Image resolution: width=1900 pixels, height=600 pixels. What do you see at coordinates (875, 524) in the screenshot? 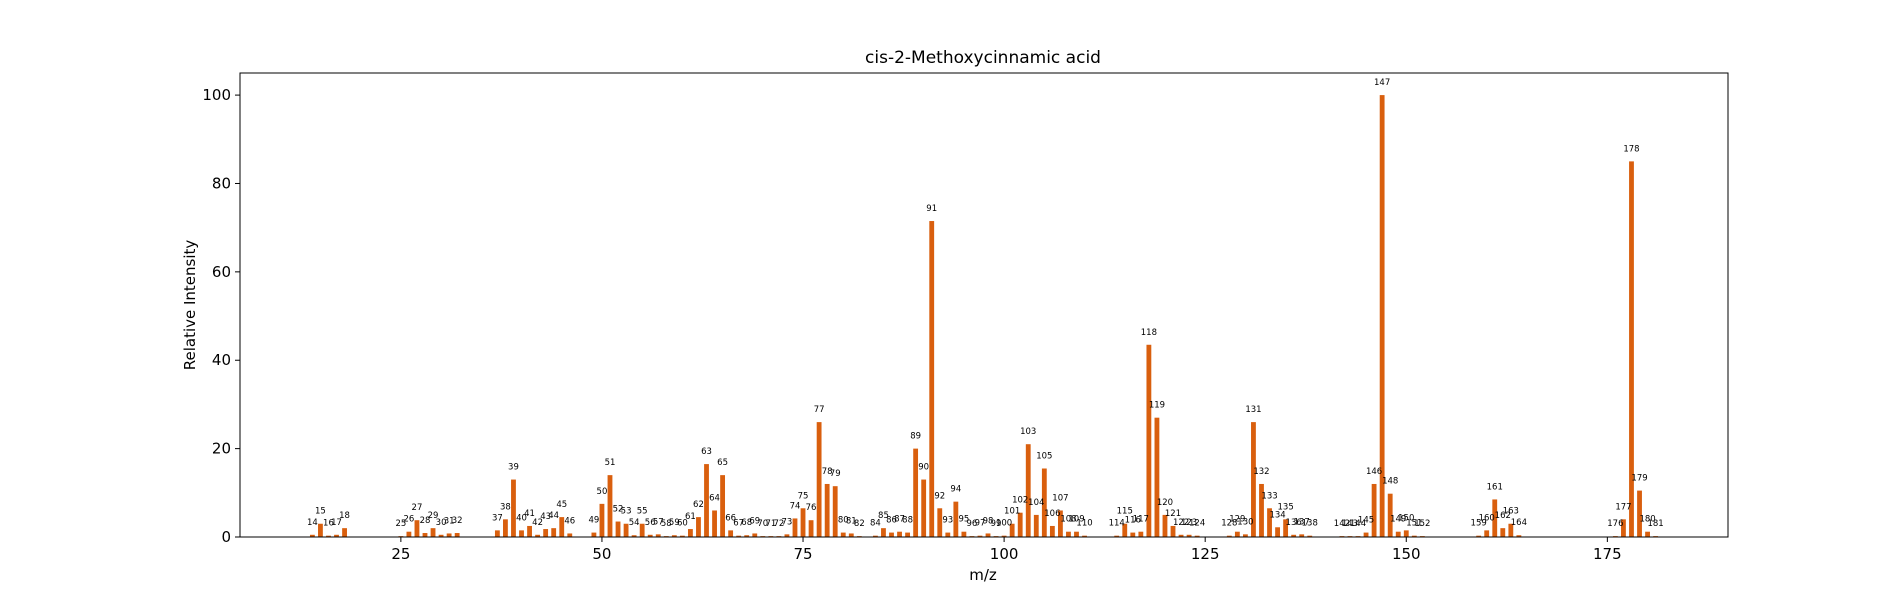
I see `bar-label-mz-84: 84` at bounding box center [875, 524].